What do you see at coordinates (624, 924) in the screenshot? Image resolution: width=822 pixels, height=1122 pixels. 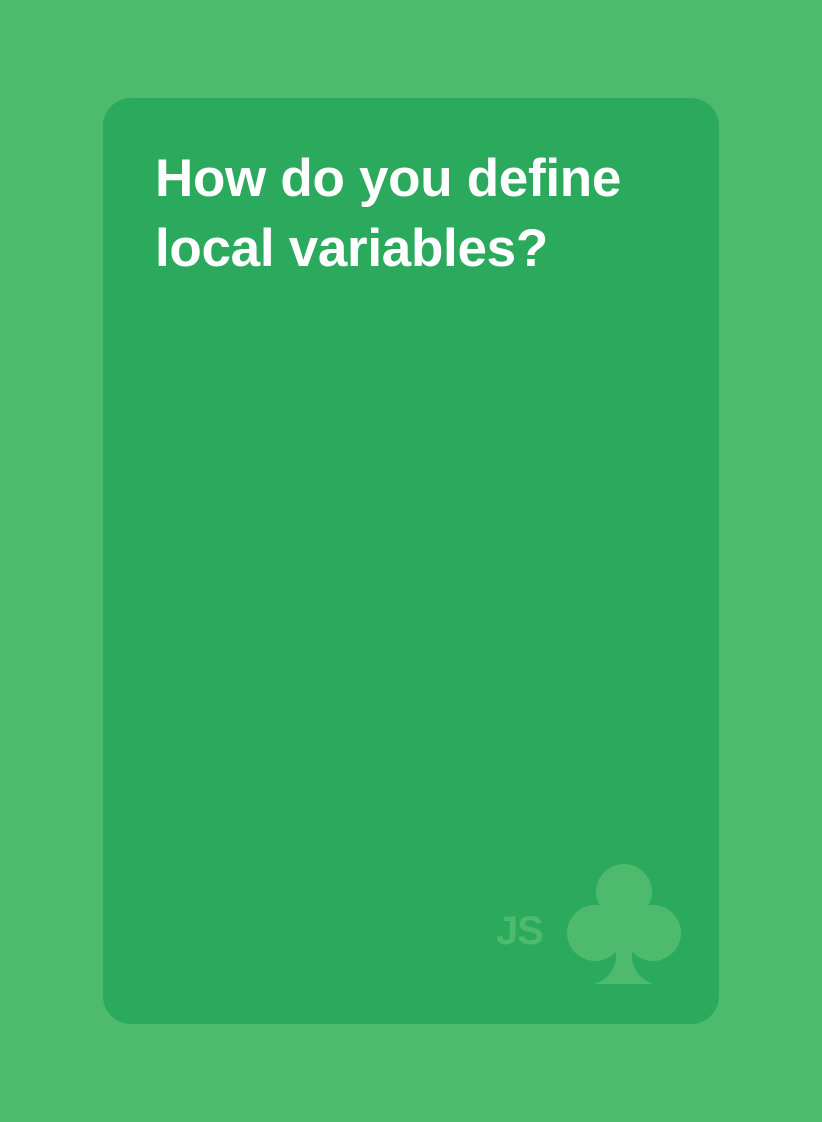 I see `club-icon` at bounding box center [624, 924].